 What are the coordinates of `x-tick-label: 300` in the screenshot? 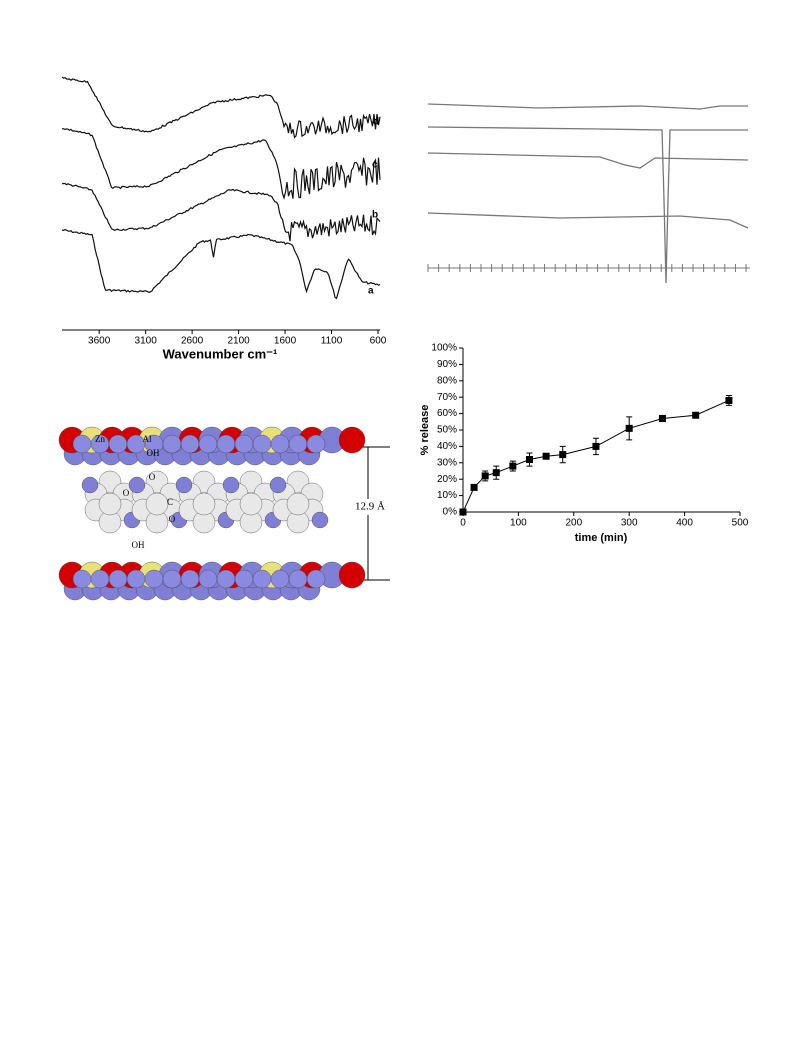 It's located at (629, 523).